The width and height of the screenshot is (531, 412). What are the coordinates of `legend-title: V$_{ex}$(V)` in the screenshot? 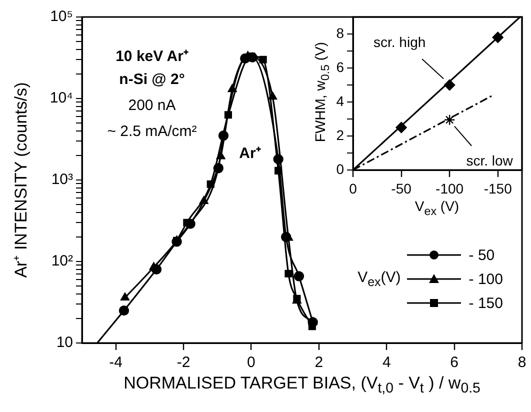 It's located at (379, 279).